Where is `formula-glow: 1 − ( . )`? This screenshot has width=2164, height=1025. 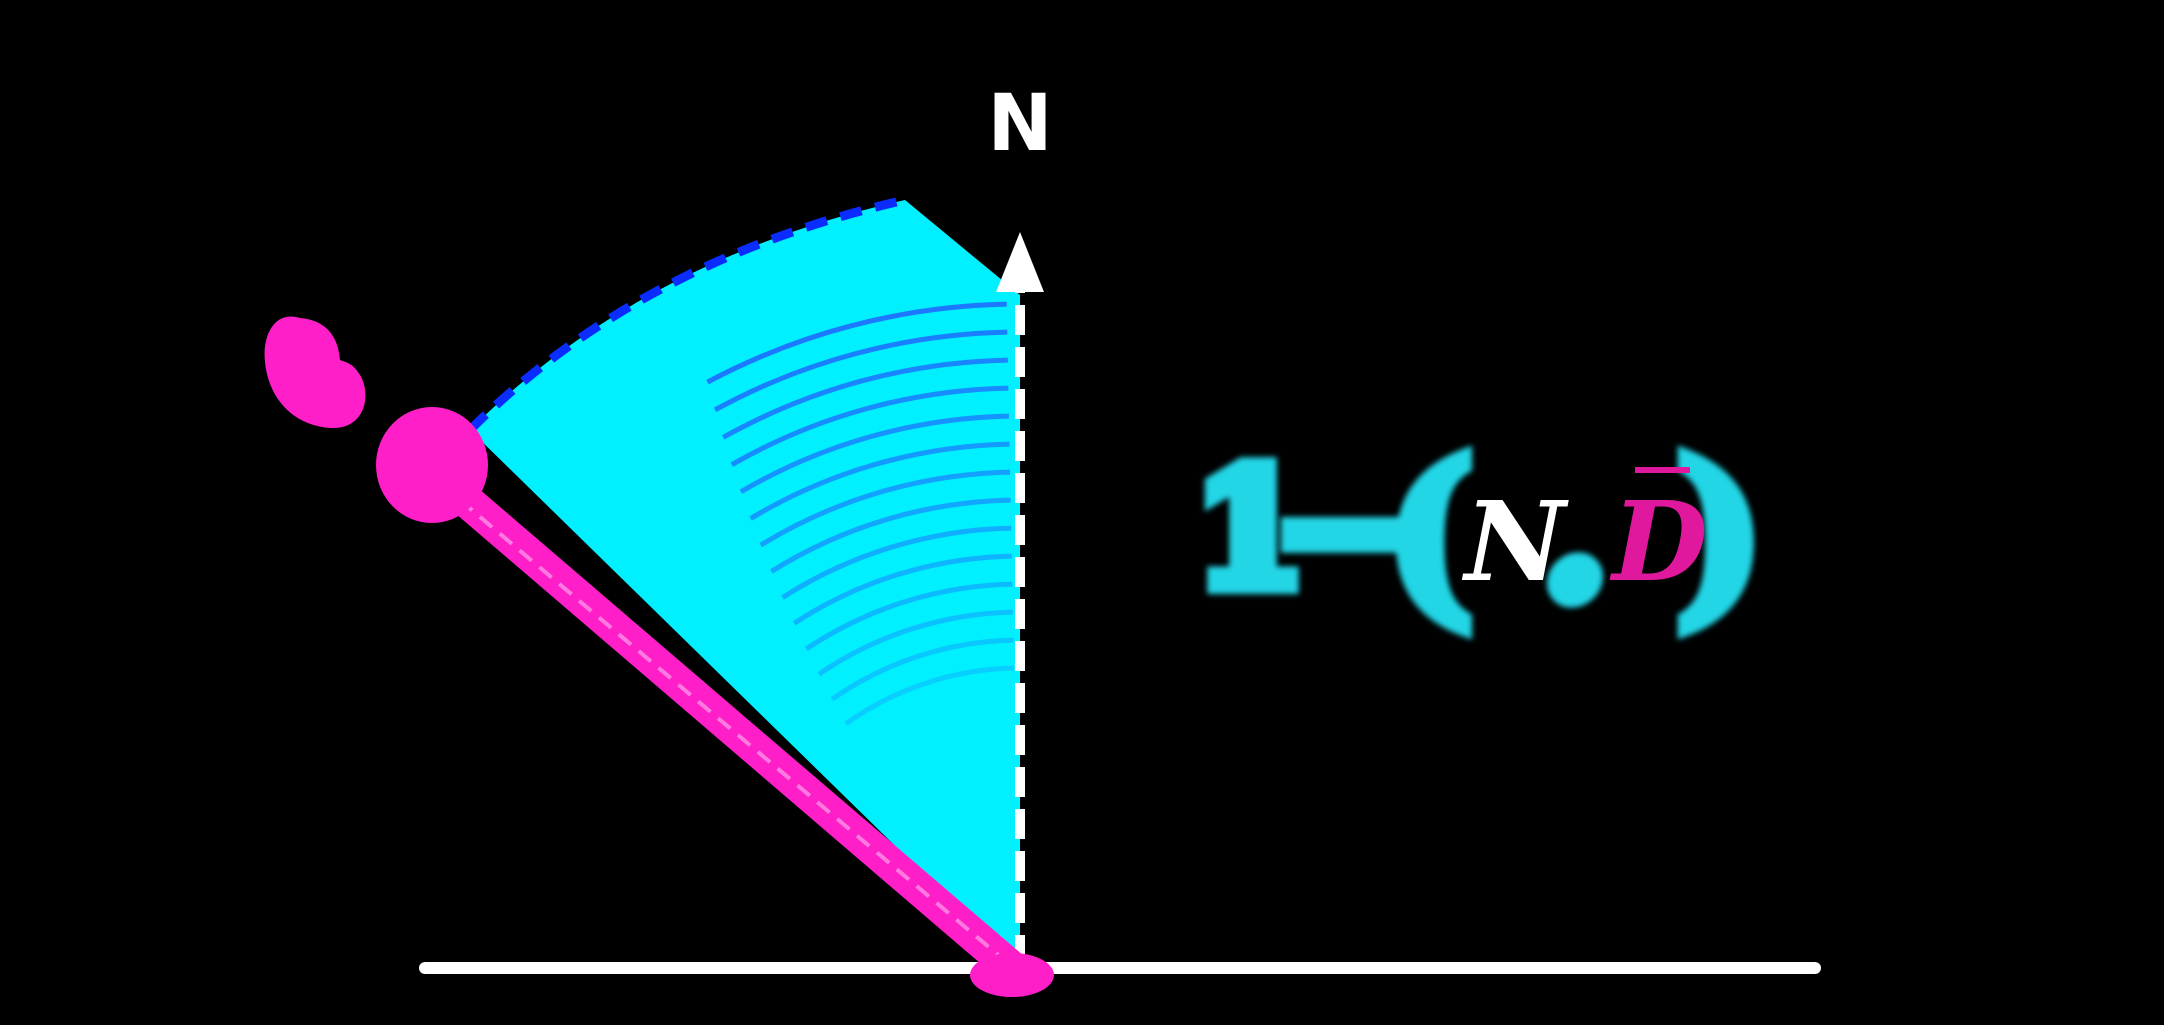
formula-glow: 1 − ( . ) is located at coordinates (1478, 529).